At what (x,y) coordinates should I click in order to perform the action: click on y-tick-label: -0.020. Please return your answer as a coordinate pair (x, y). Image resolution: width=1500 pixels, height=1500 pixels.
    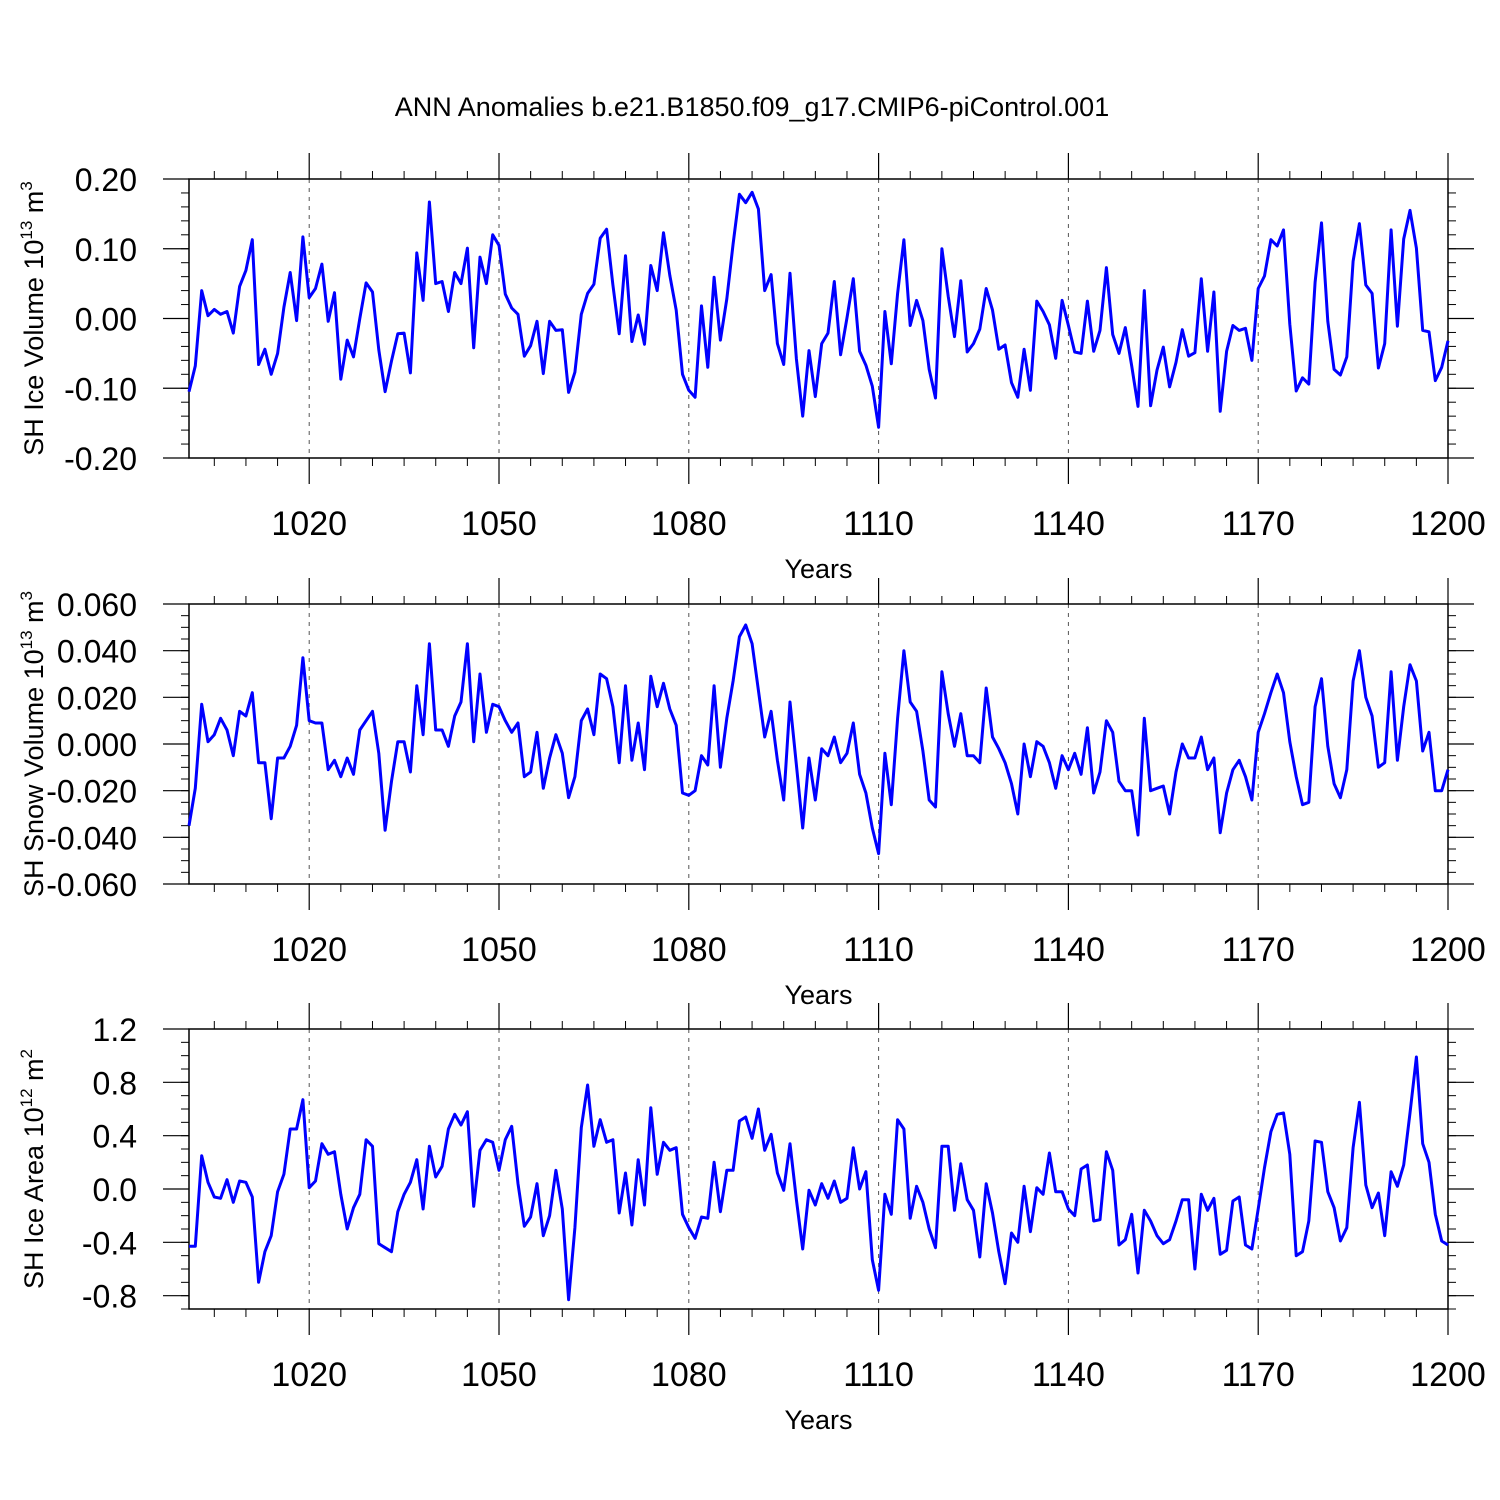
    Looking at the image, I should click on (91, 792).